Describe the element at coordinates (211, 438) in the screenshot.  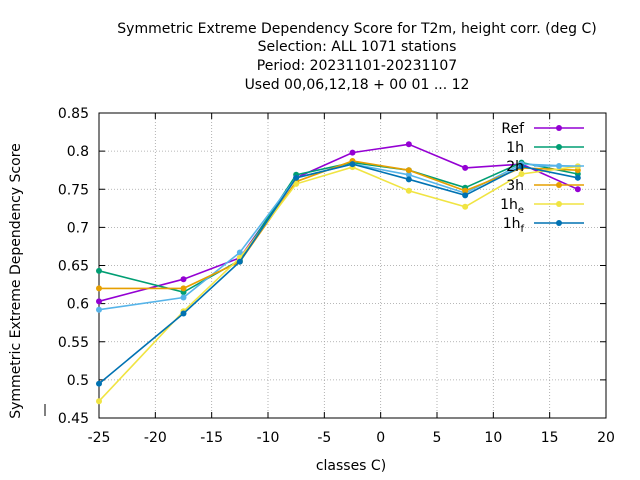
I see `x-tick-label: -15` at that location.